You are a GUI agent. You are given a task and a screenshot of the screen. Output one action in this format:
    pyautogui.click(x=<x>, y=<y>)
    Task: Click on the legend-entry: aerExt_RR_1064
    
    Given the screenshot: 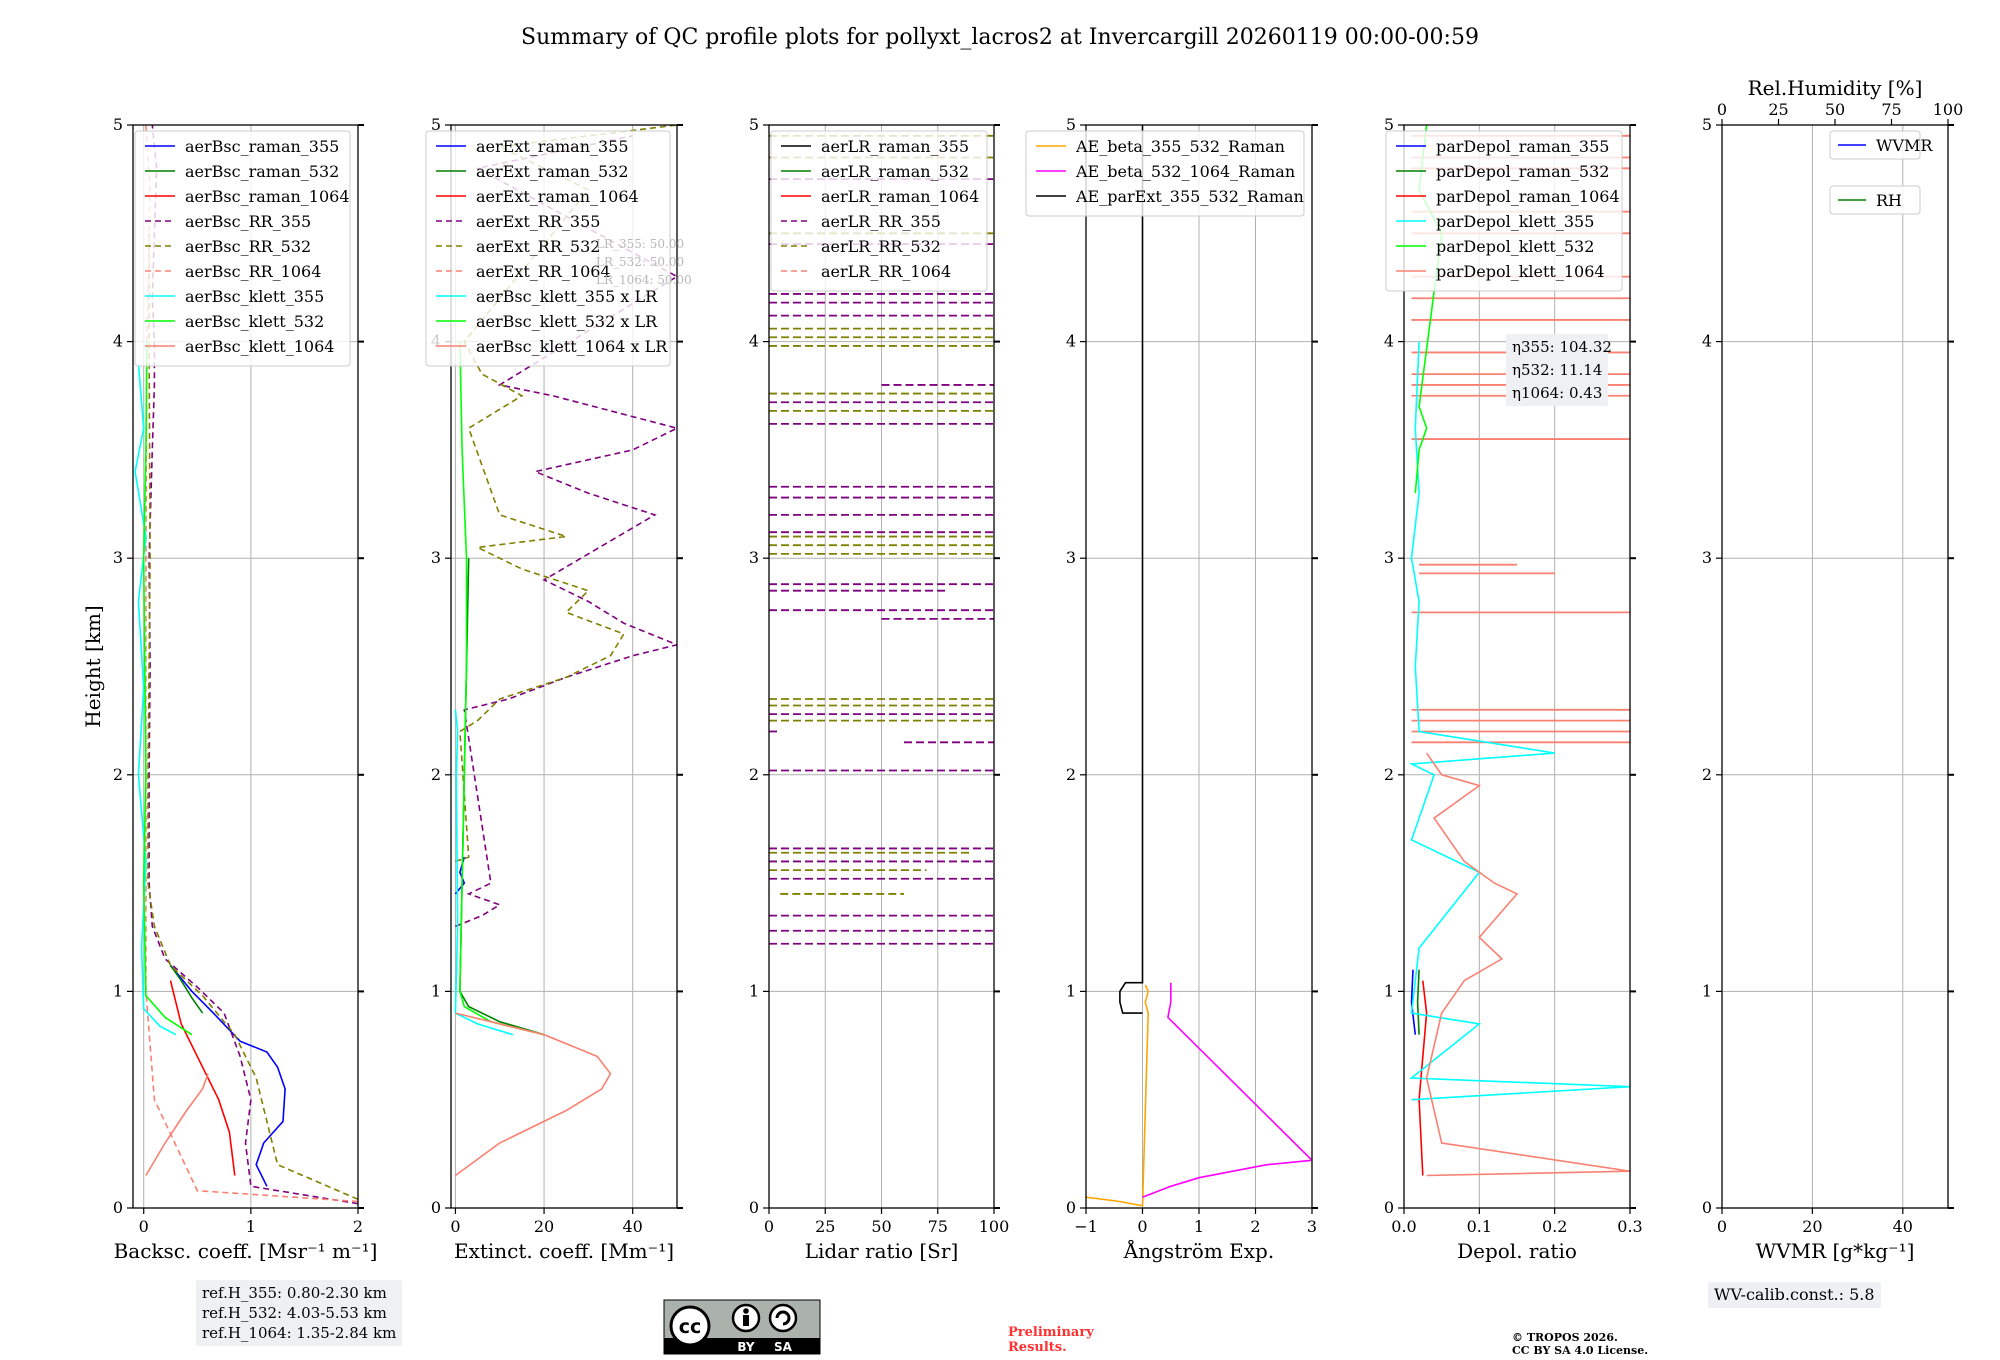 What is the action you would take?
    pyautogui.click(x=543, y=271)
    